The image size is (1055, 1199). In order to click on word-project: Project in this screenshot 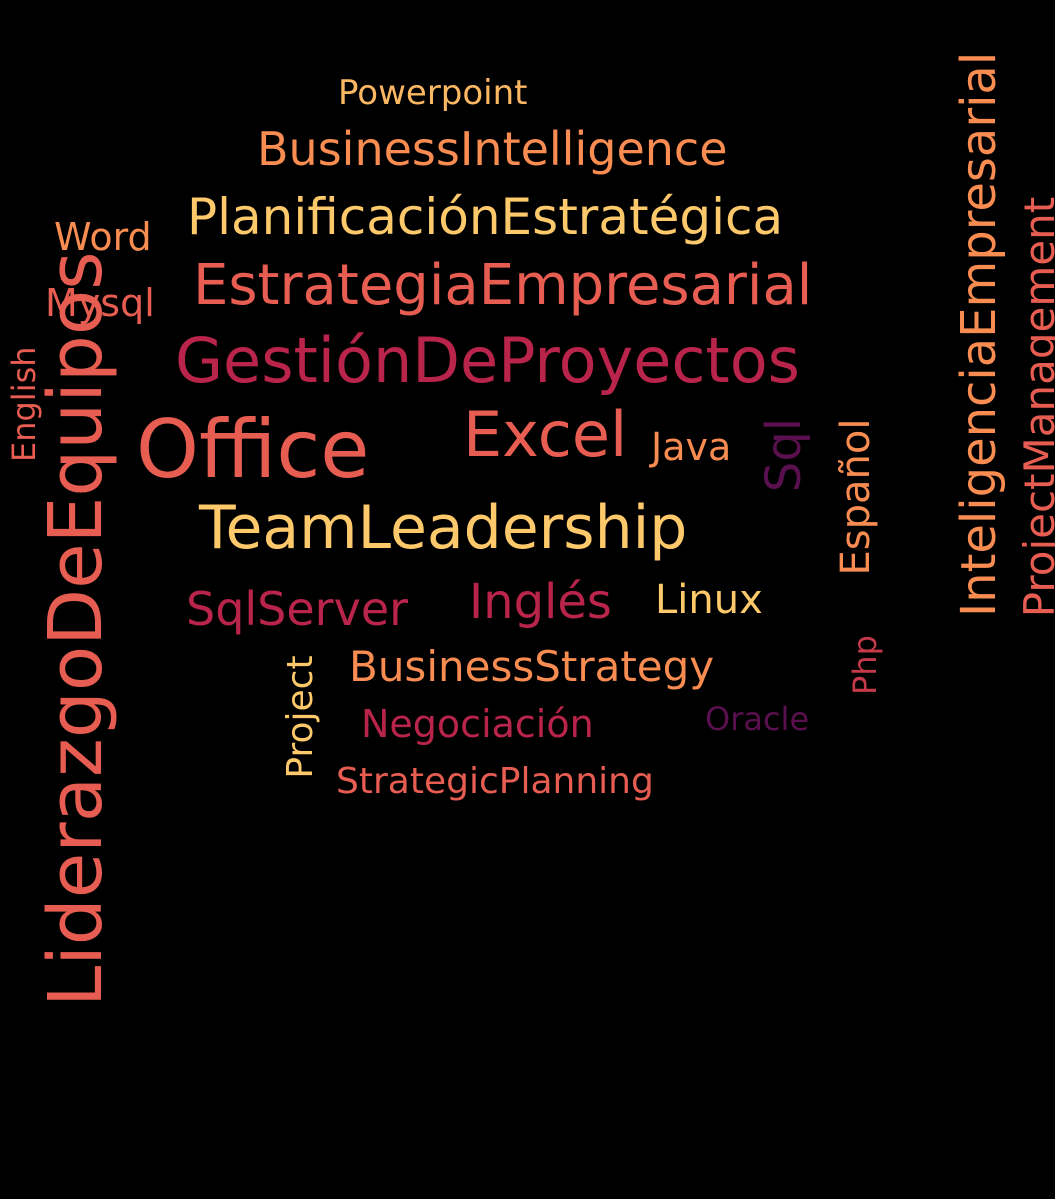, I will do `click(300, 717)`.